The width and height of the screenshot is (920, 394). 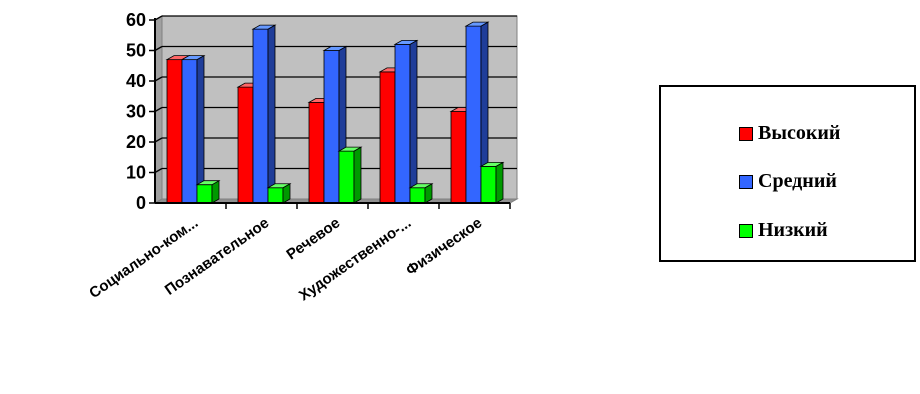 What do you see at coordinates (136, 20) in the screenshot?
I see `y-tick-label: 60` at bounding box center [136, 20].